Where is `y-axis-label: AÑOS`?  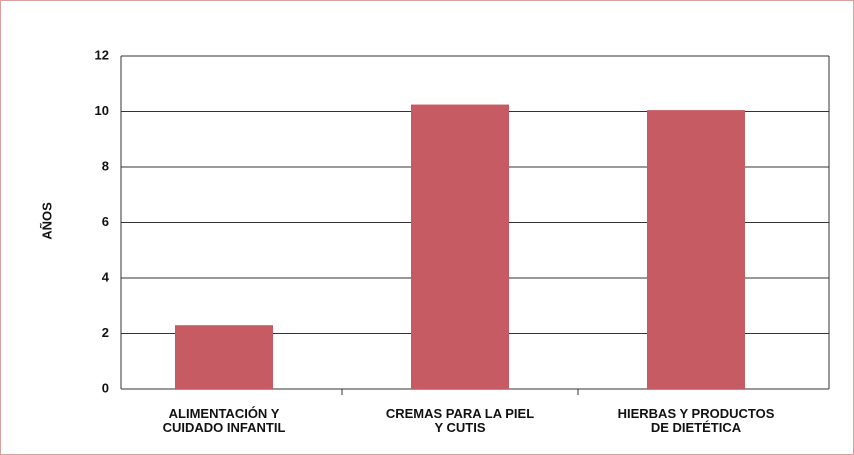
y-axis-label: AÑOS is located at coordinates (46, 221).